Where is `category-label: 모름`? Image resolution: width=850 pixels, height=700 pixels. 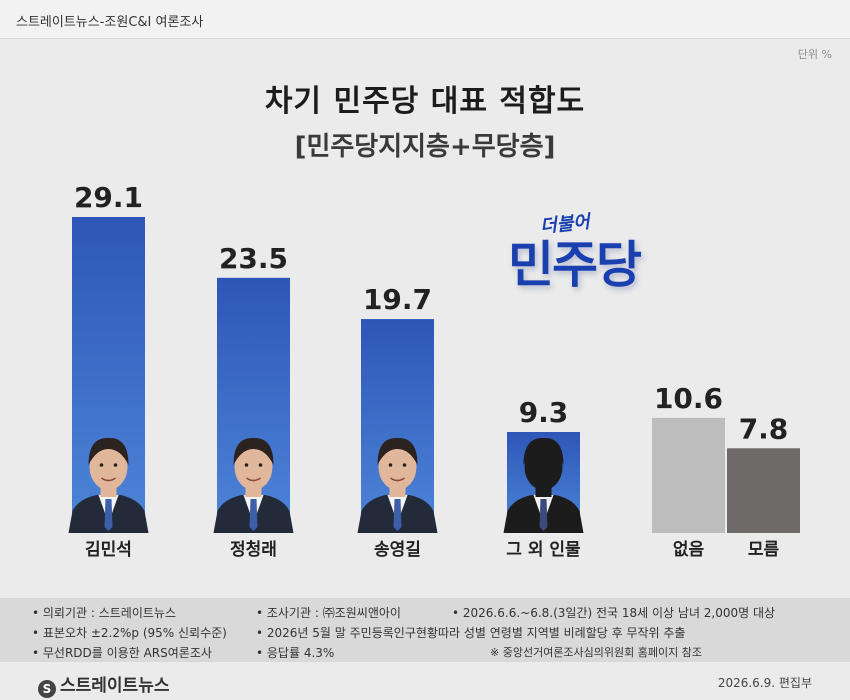 category-label: 모름 is located at coordinates (764, 550).